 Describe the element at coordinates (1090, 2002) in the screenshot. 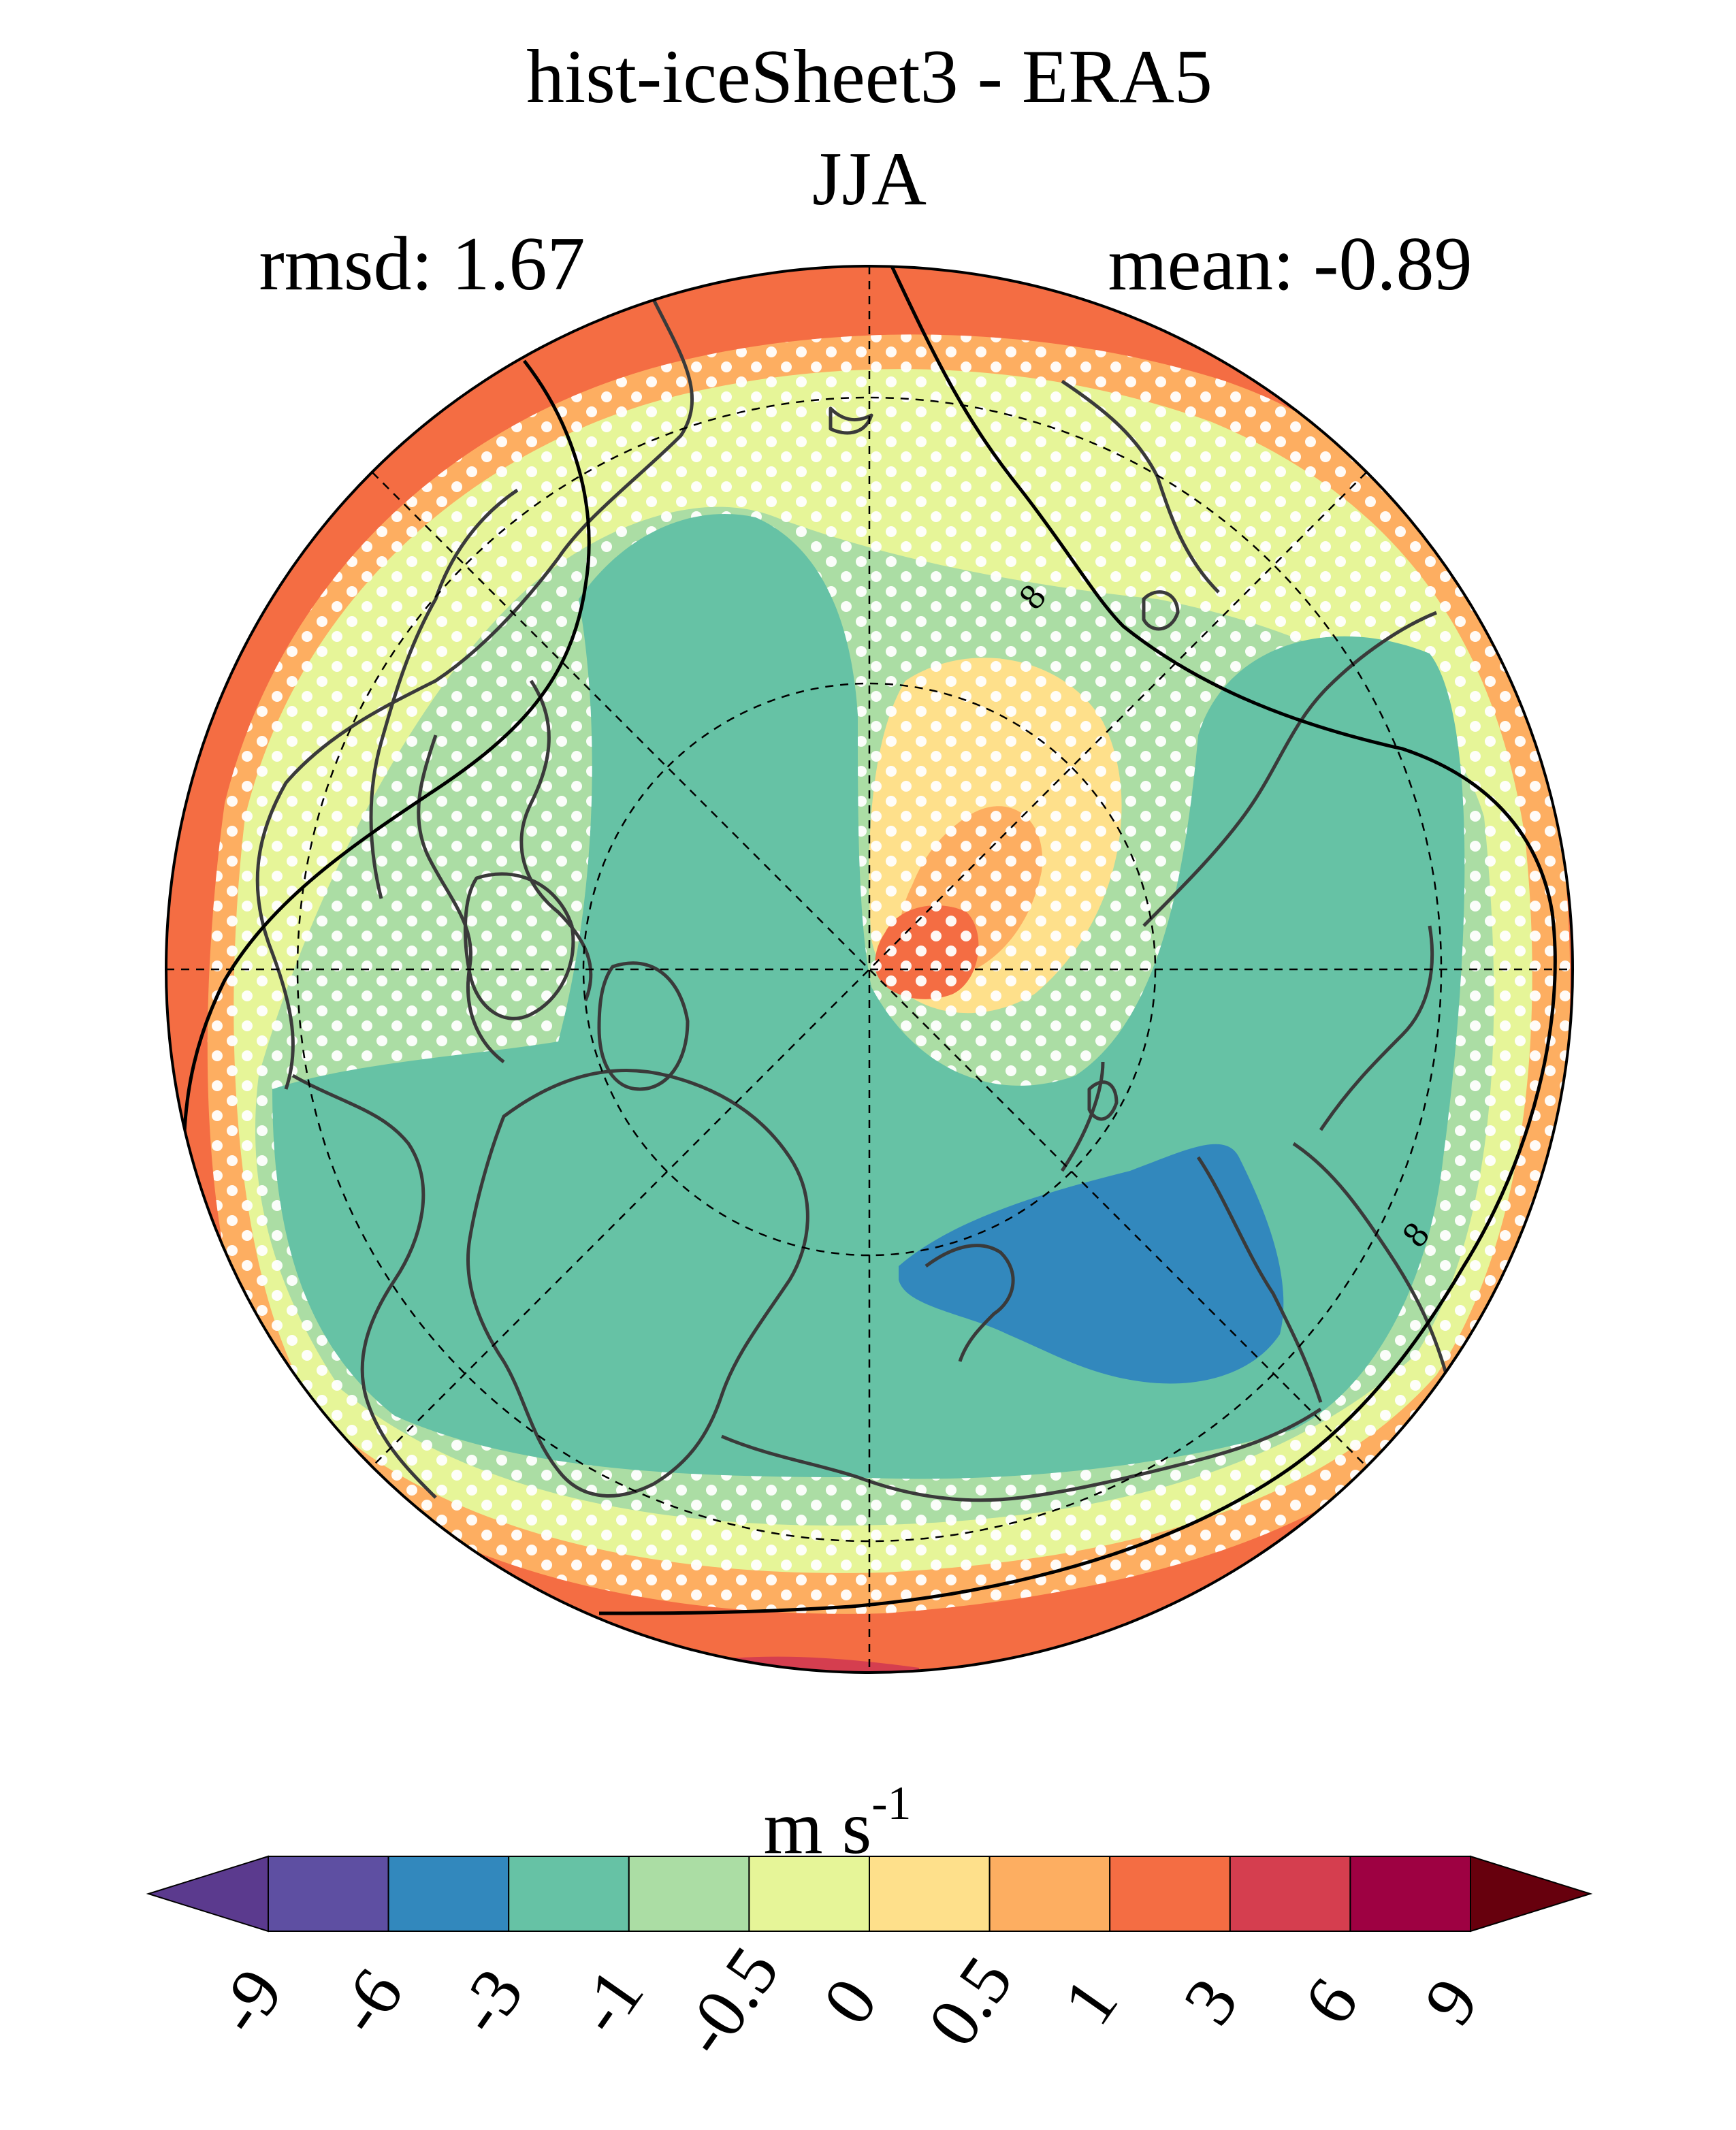

I see `colorbar-tick-label: 1` at that location.